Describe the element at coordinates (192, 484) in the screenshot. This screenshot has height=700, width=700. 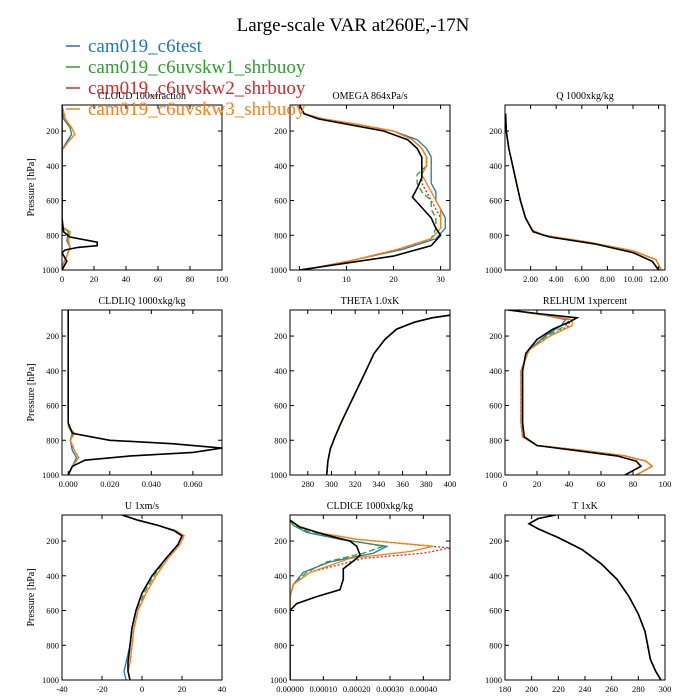
I see `x-tick-label: 0.060` at that location.